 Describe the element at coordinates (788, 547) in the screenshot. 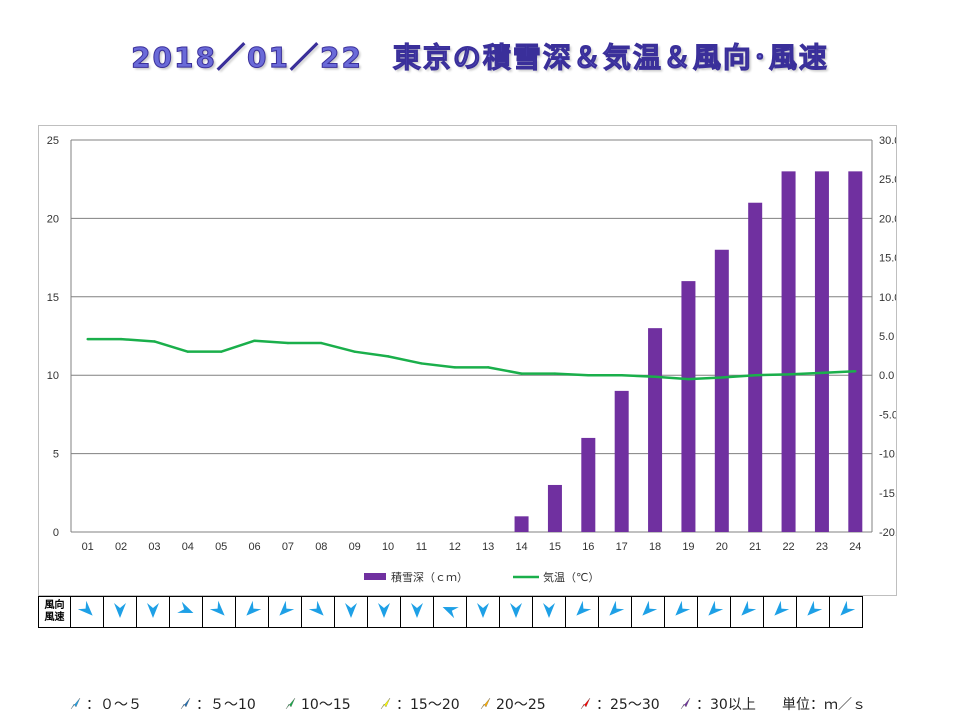

I see `x-tick-label: 22` at that location.